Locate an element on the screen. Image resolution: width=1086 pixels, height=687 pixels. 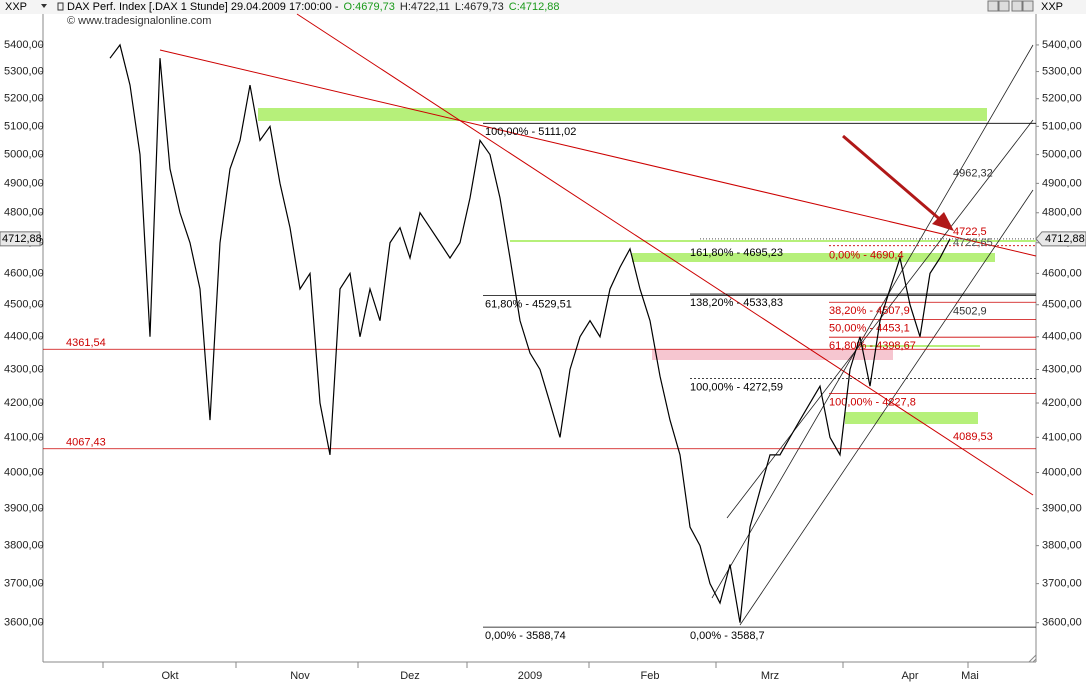
x-tick-label: Feb is located at coordinates (650, 676).